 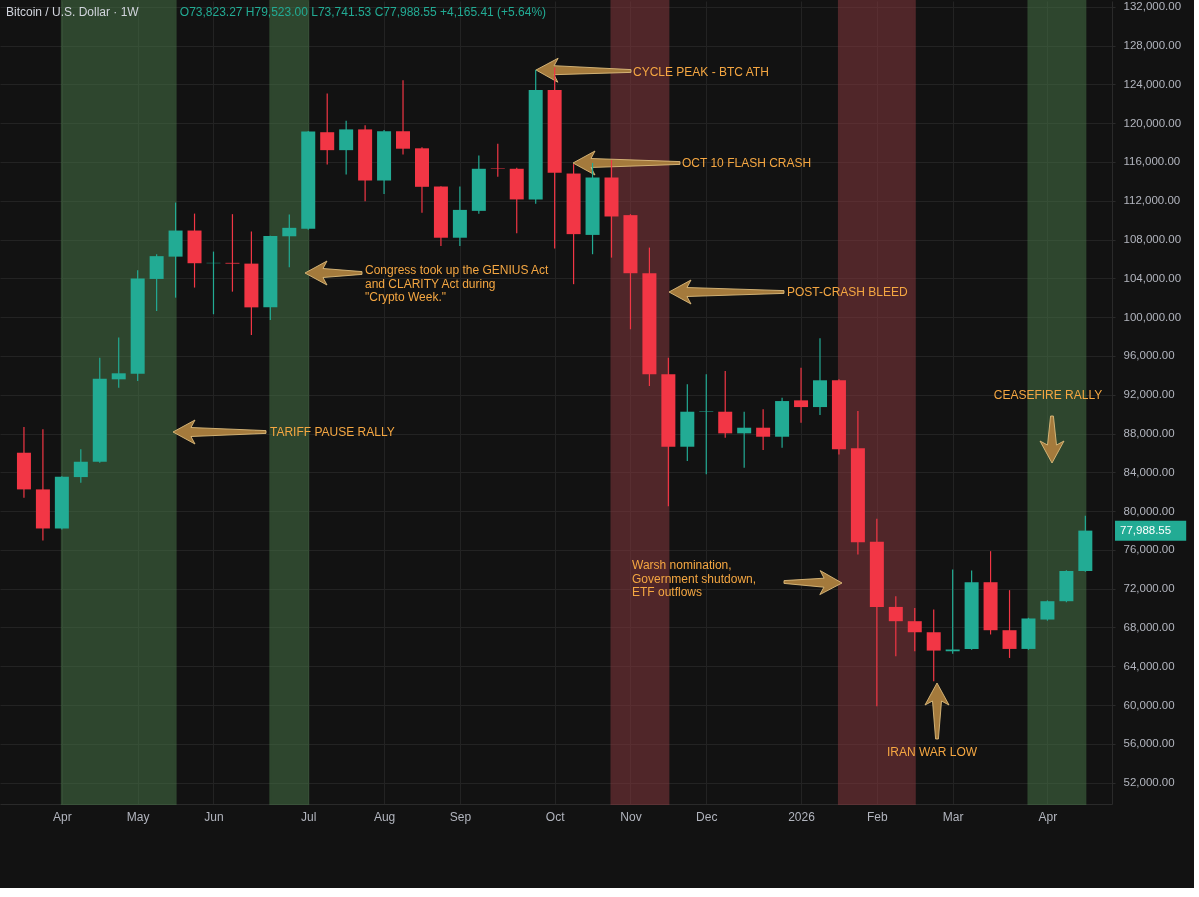 What do you see at coordinates (1152, 239) in the screenshot?
I see `y-tick-label: 108,000.00` at bounding box center [1152, 239].